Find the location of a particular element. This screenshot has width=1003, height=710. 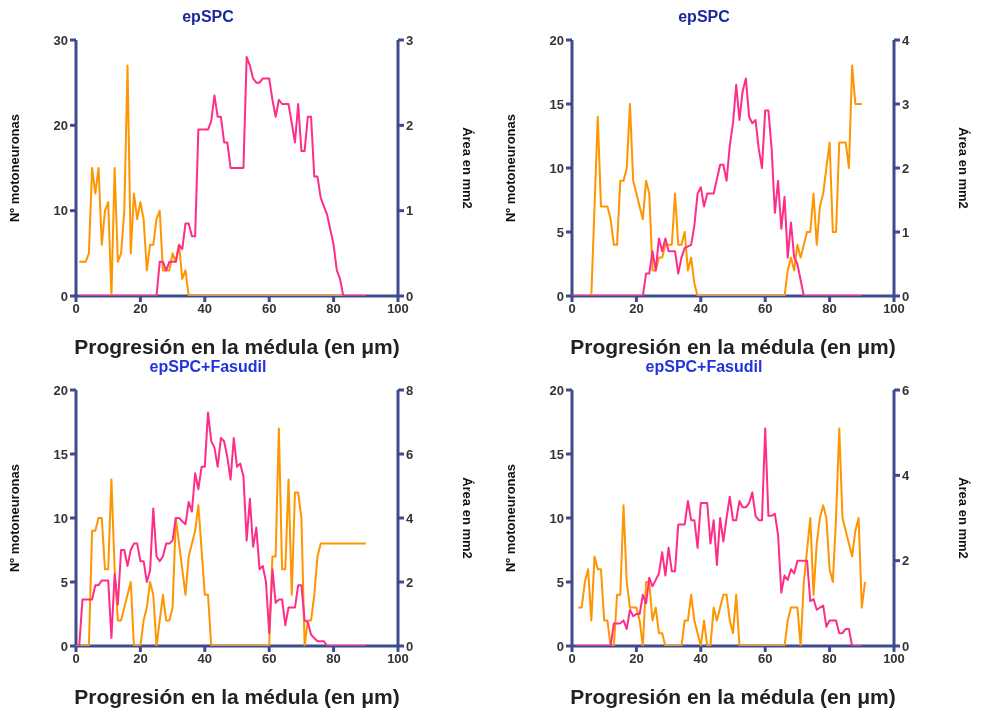

y2-tick-label: 8 is located at coordinates (410, 390).